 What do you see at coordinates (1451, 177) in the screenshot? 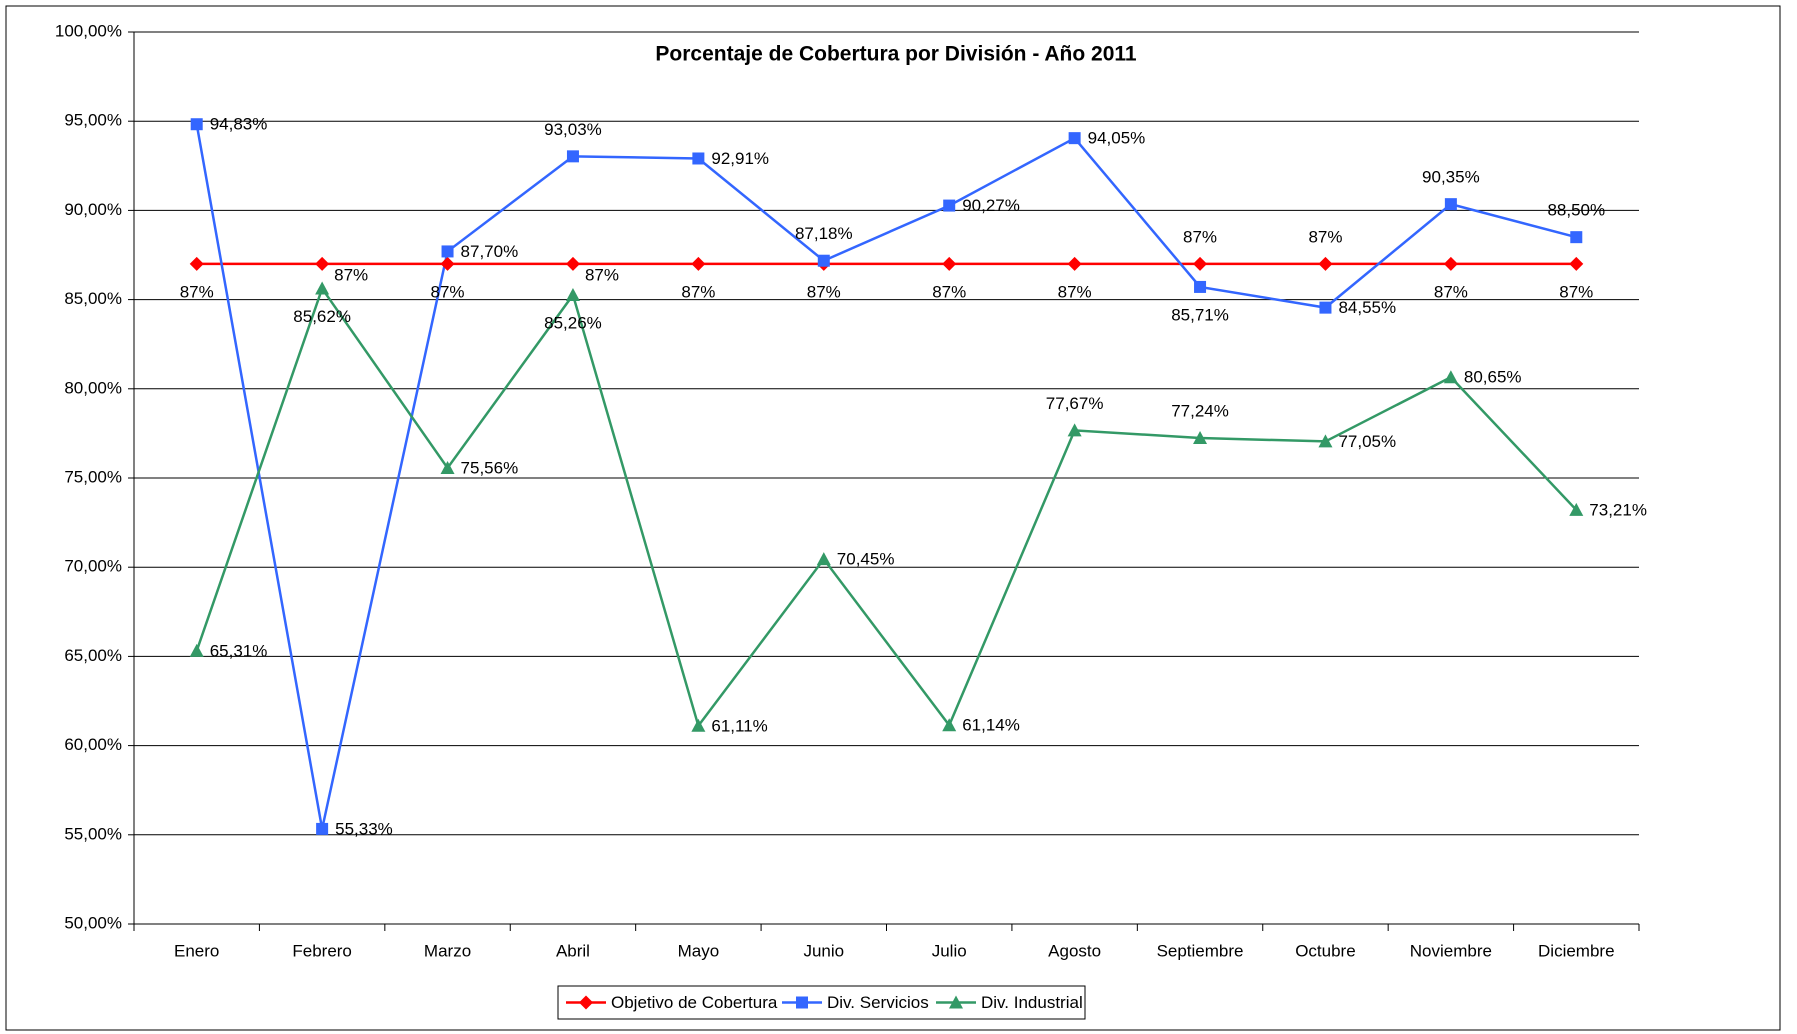
I see `data-label: 90,35%` at bounding box center [1451, 177].